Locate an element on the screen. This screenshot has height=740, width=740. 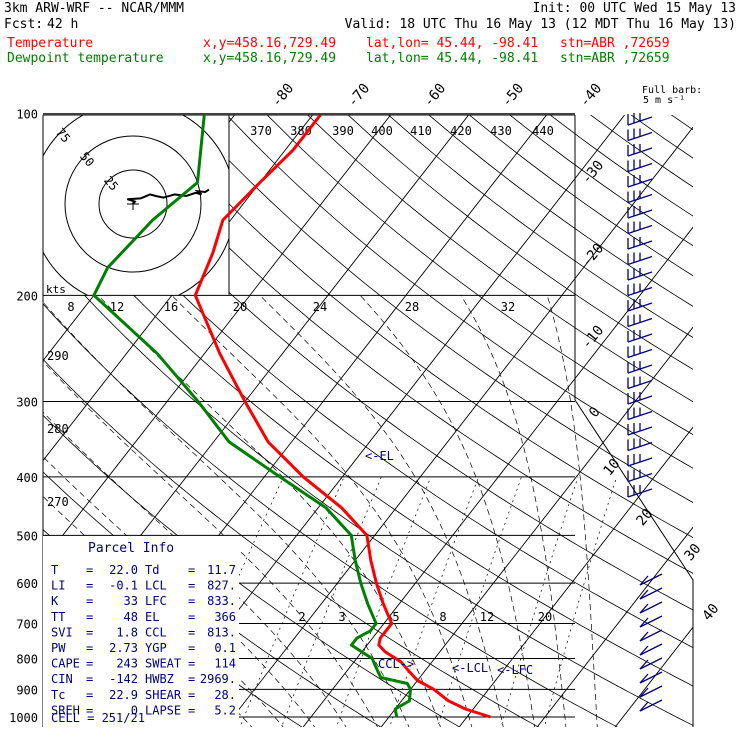
theta-label: 440 is located at coordinates (543, 131).